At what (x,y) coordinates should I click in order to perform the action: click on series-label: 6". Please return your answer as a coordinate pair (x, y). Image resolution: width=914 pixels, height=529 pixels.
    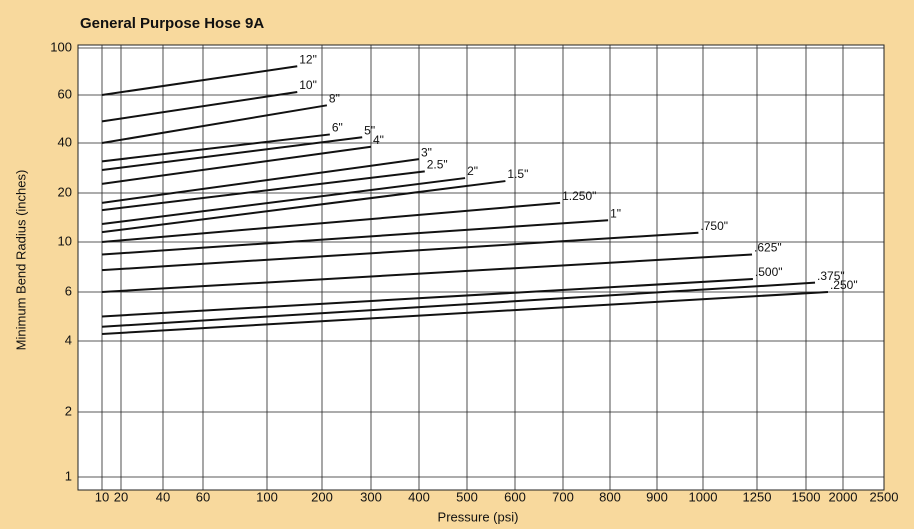
    Looking at the image, I should click on (337, 128).